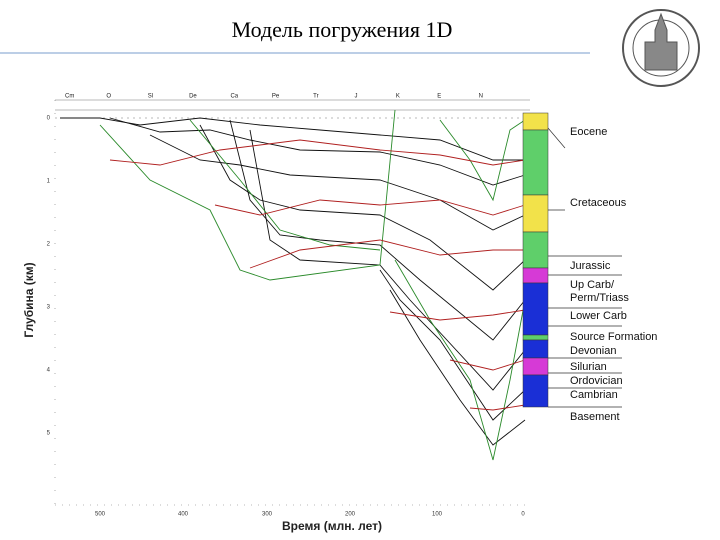 The image size is (720, 540). I want to click on y-tick-label: 0, so click(49, 119).